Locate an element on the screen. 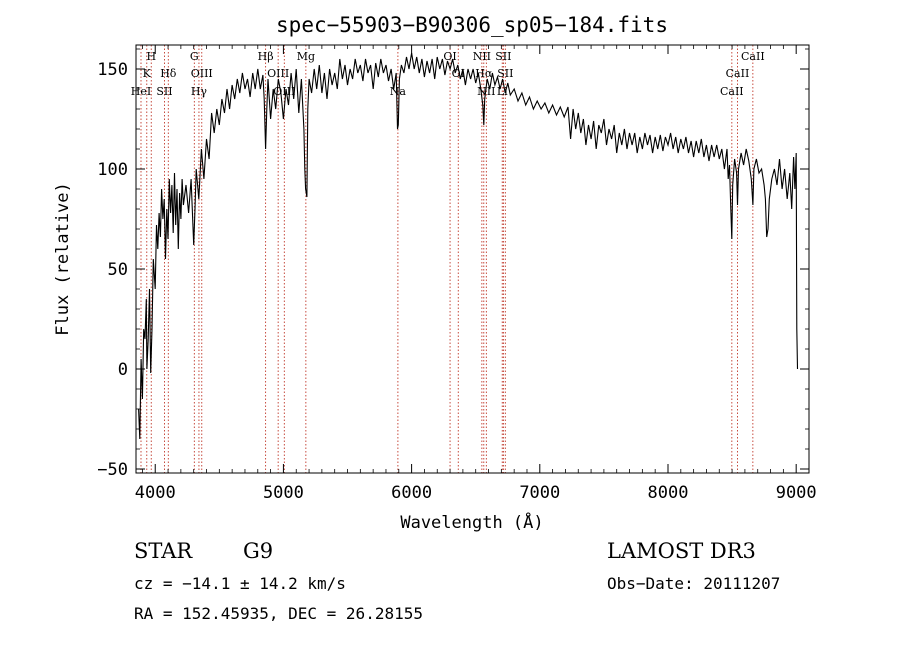 Image resolution: width=900 pixels, height=649 pixels. line-label-0: K is located at coordinates (147, 73).